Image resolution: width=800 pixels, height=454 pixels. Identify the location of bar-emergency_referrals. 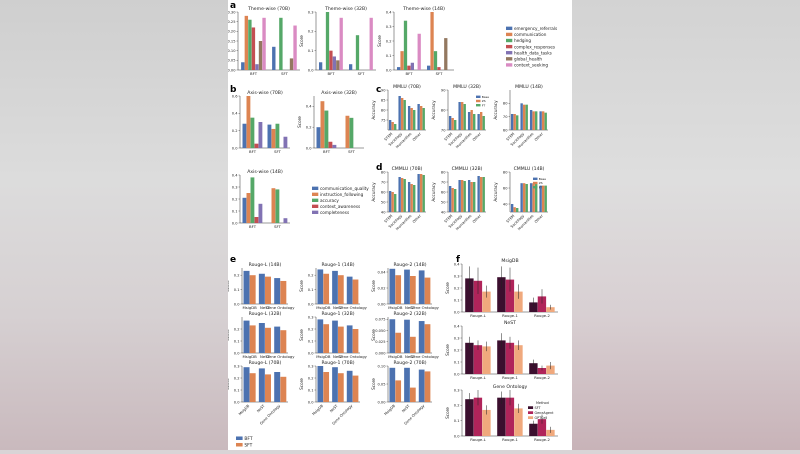
(429, 67).